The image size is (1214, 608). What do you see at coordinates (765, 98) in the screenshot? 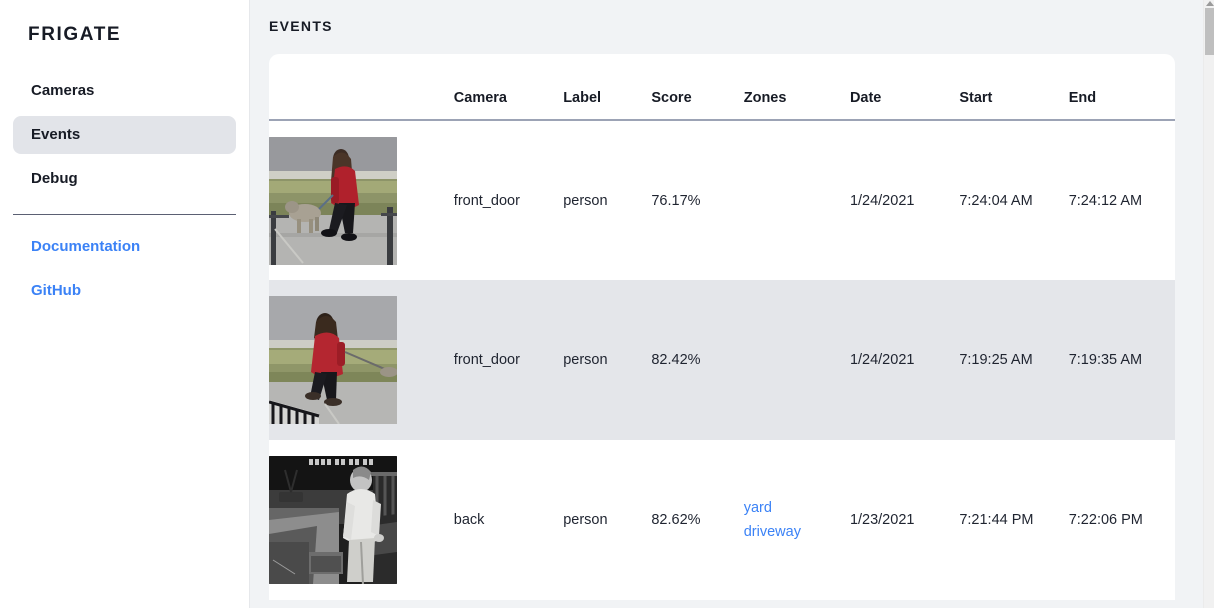
I see `column-header-zones: Zones` at bounding box center [765, 98].